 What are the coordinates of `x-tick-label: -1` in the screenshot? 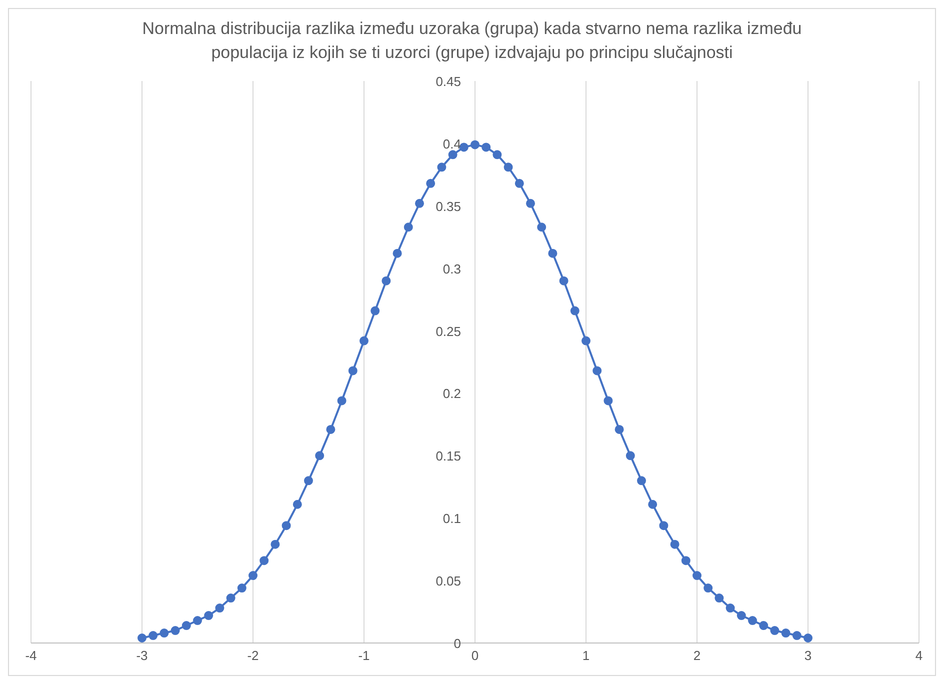 It's located at (364, 656).